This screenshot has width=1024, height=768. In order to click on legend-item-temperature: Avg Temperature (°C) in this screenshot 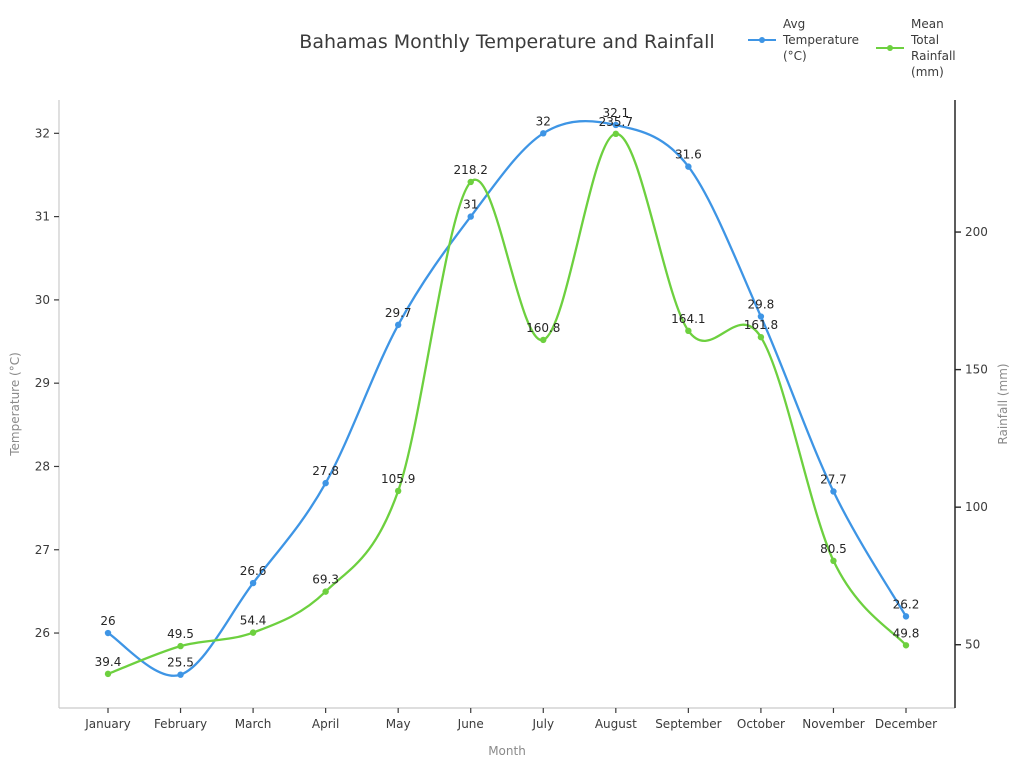, I will do `click(803, 40)`.